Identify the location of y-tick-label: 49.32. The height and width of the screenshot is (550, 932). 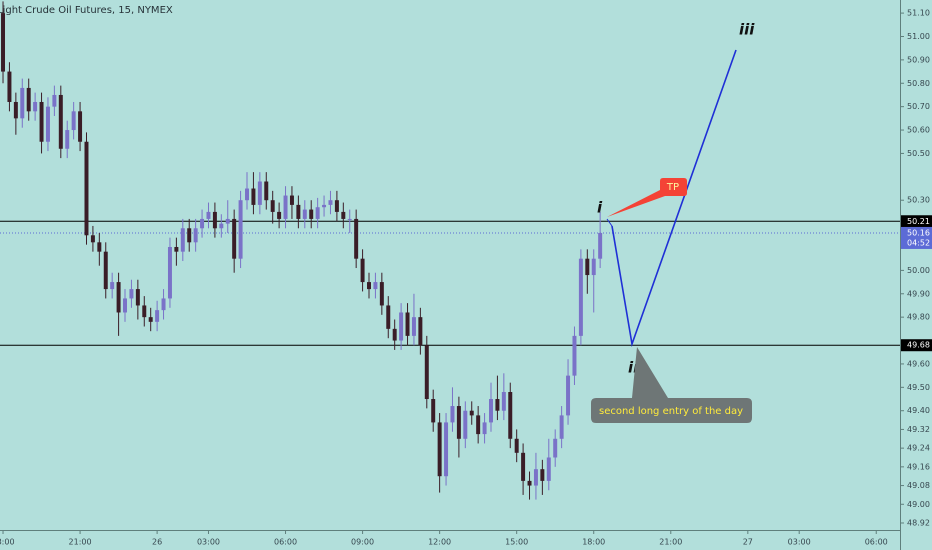
(918, 429).